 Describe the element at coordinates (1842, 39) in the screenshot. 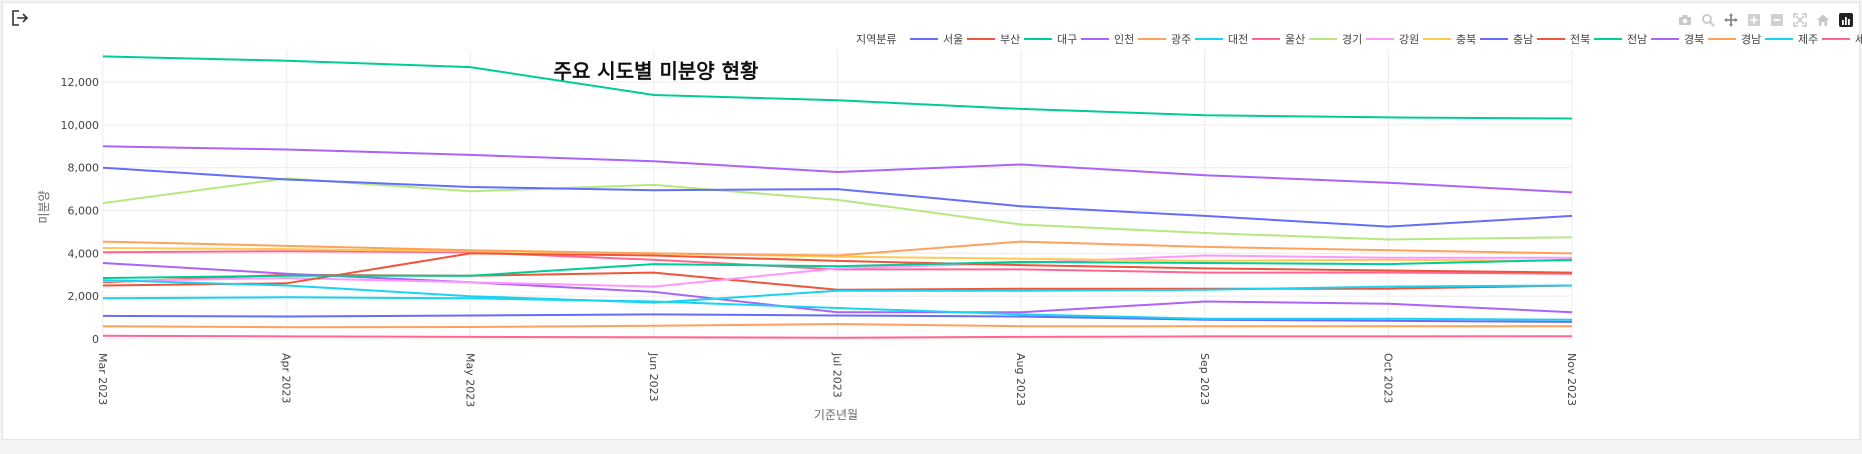

I see `legend-item: 세종` at that location.